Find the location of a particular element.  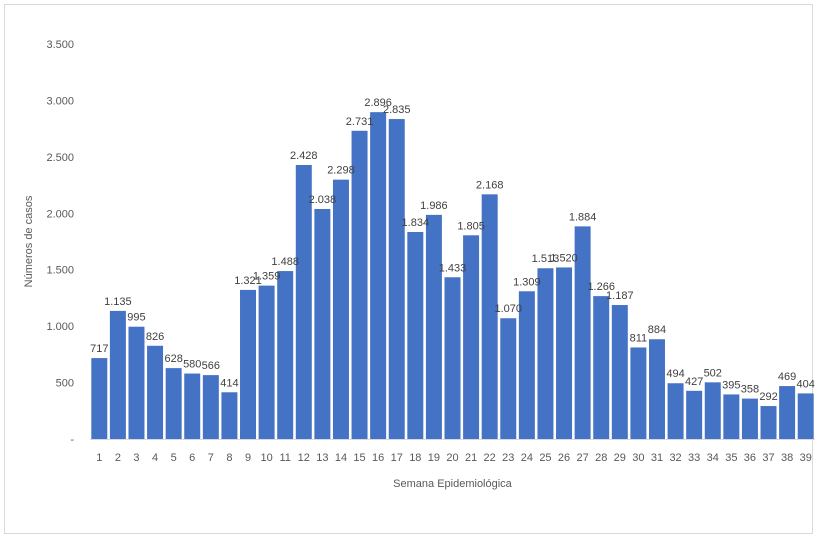

x-tick-label: 26 is located at coordinates (564, 458).